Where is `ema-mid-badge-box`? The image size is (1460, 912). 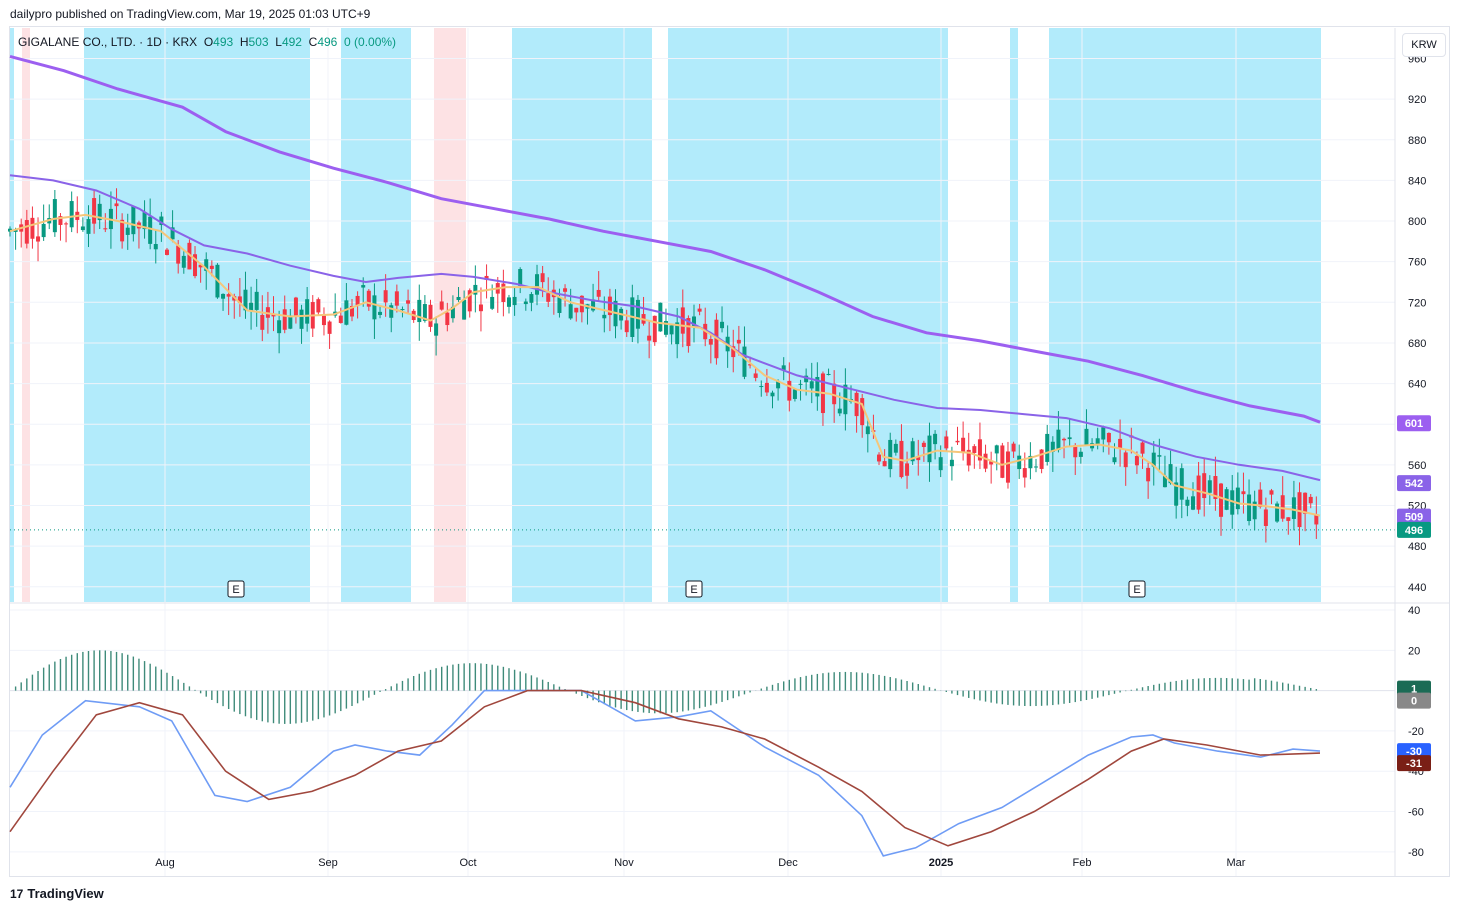
ema-mid-badge-box is located at coordinates (1414, 483).